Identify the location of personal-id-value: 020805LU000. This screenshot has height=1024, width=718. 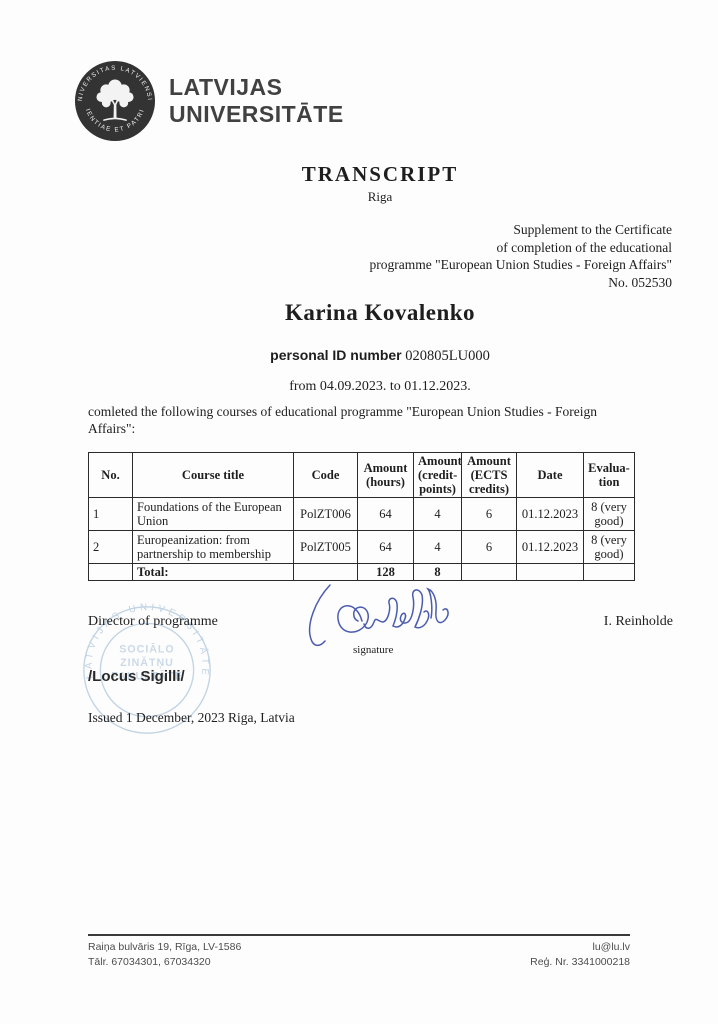
(447, 356).